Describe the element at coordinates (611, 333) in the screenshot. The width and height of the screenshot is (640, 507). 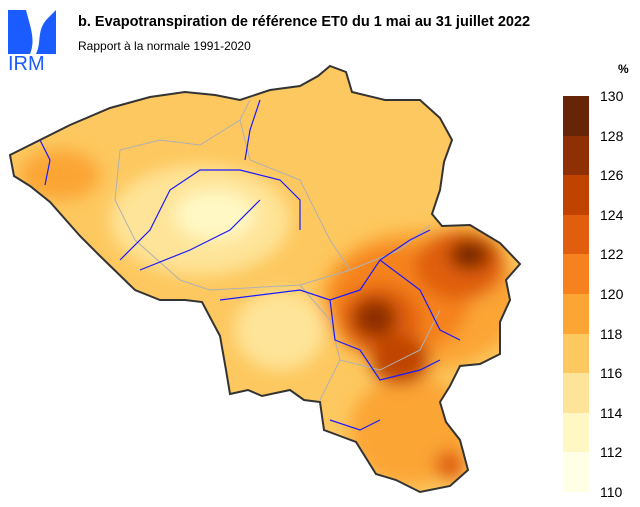
I see `legend-tick-label: 118` at that location.